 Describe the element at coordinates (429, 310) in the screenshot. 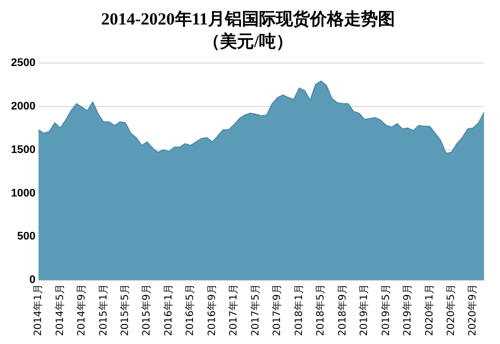

I see `x-tick-label: 2020年1月` at that location.